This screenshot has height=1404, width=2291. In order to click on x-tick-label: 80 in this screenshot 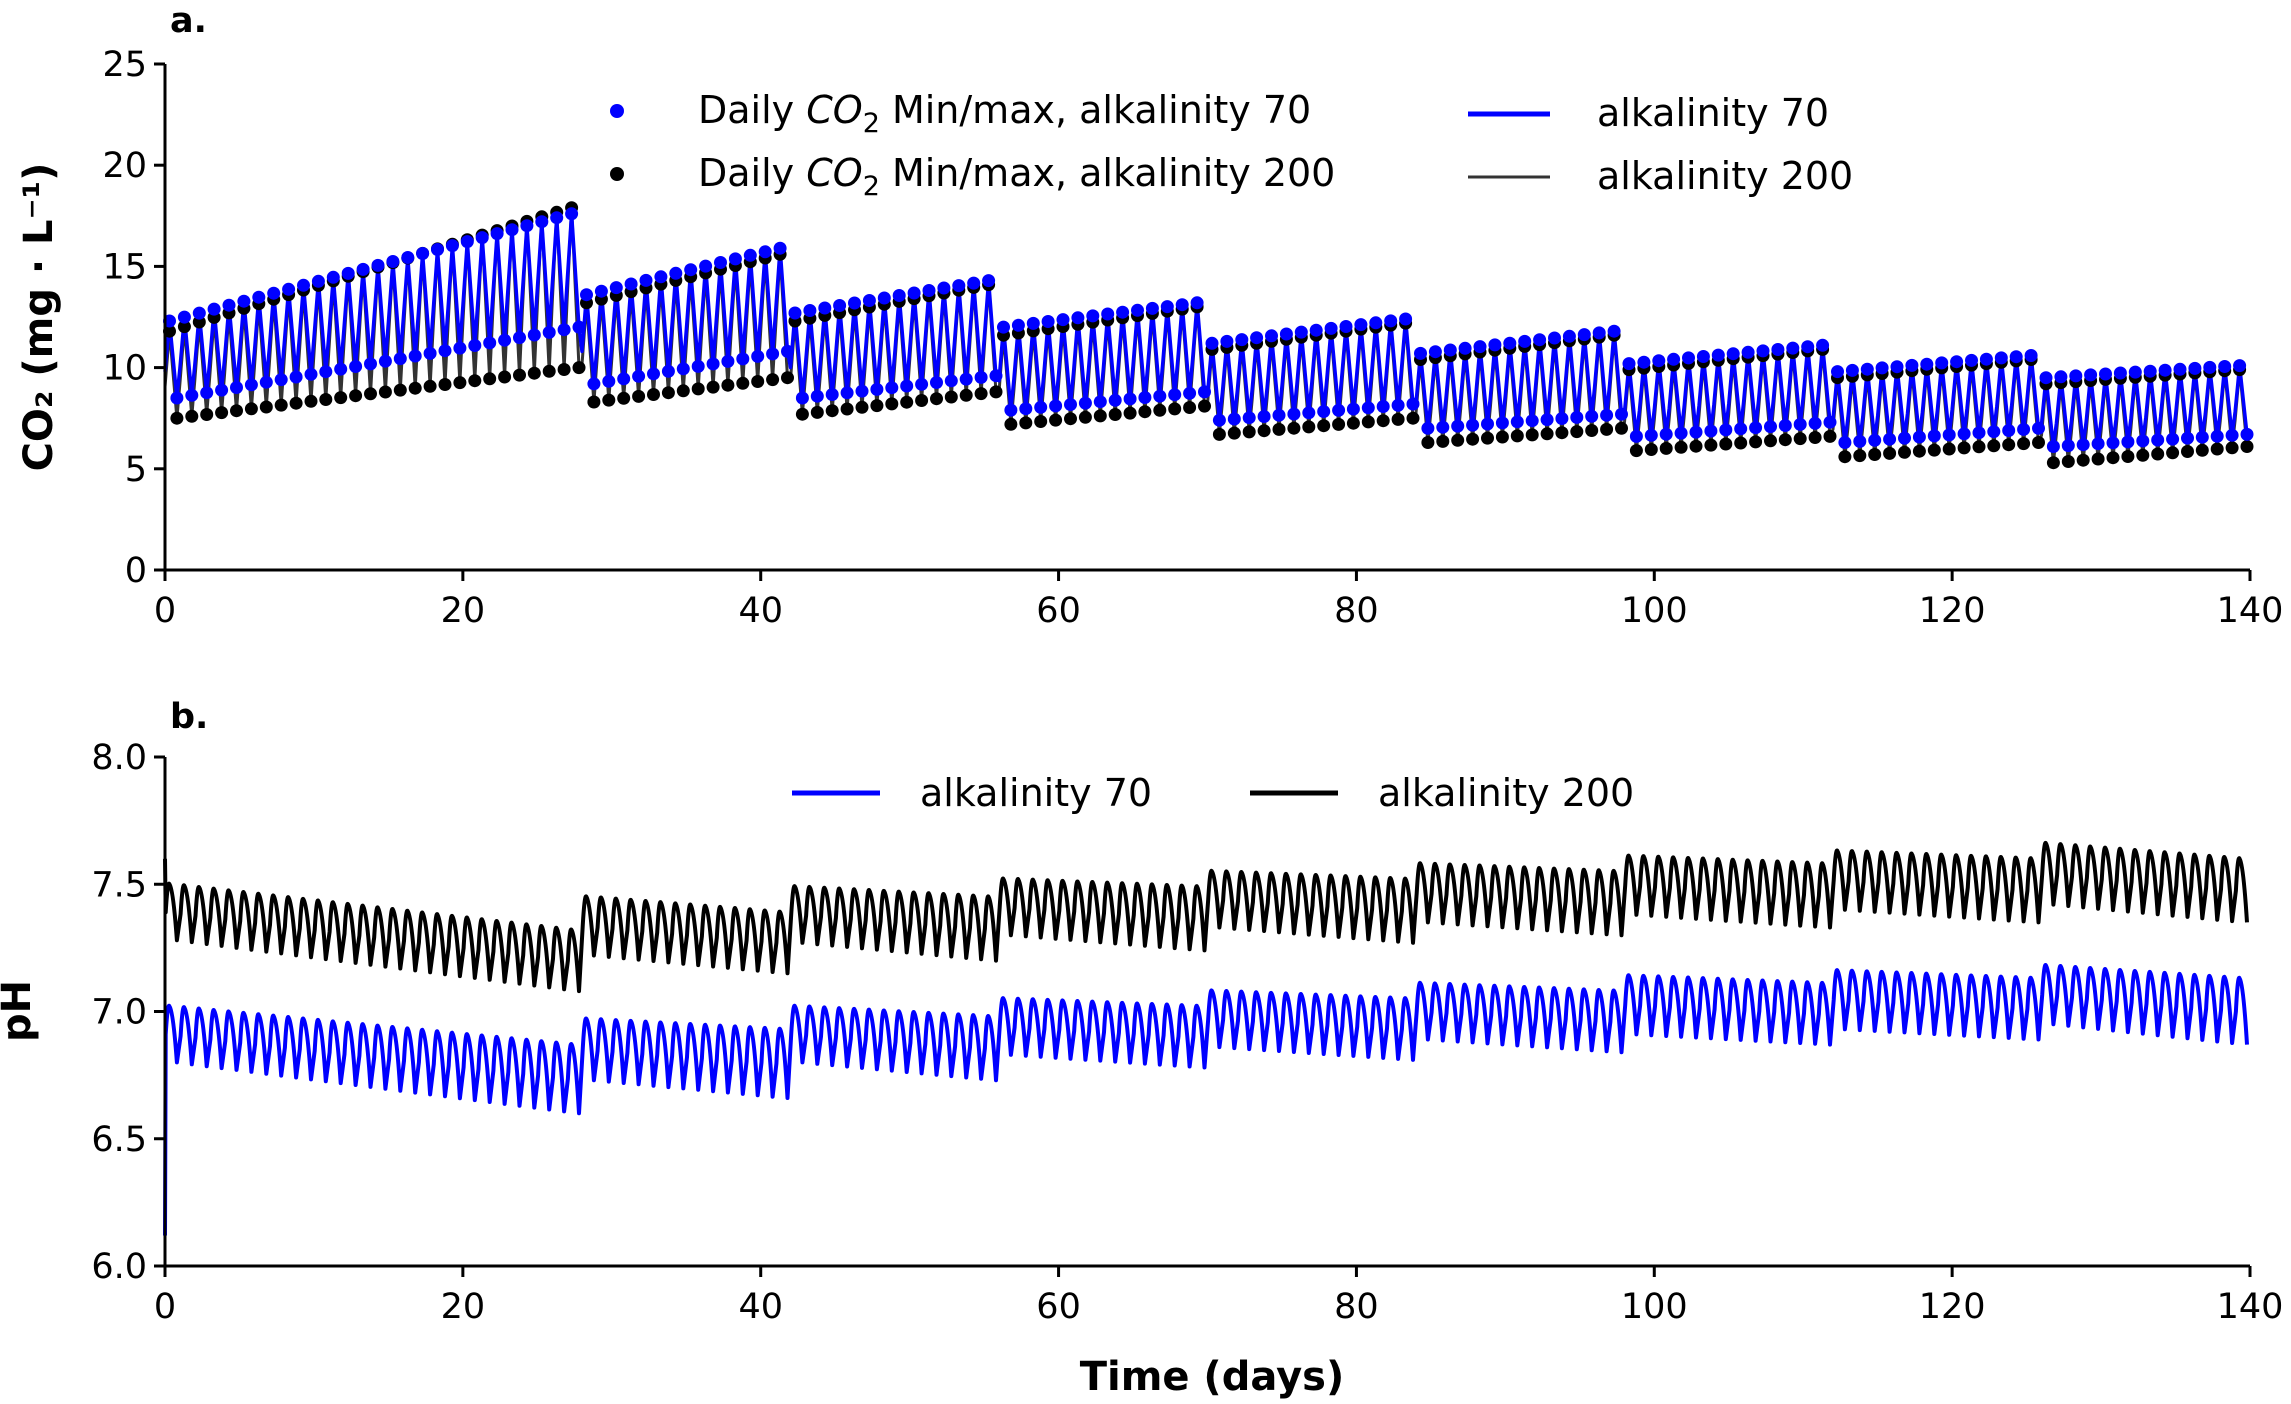, I will do `click(1356, 1307)`.